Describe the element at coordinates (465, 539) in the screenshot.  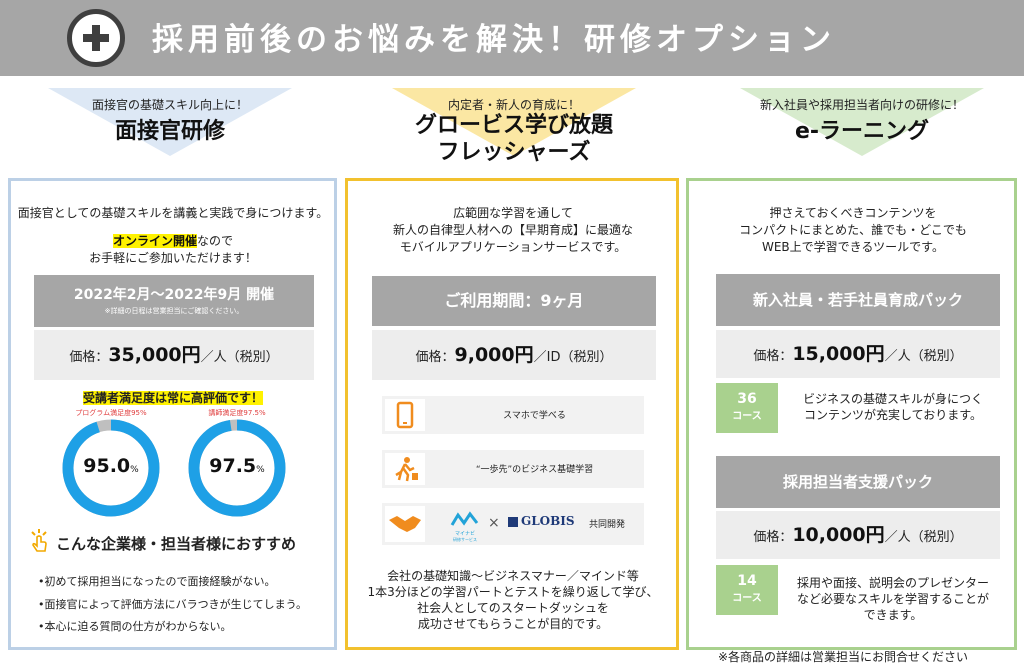
I see `mynavi-sub: 研修サービス` at that location.